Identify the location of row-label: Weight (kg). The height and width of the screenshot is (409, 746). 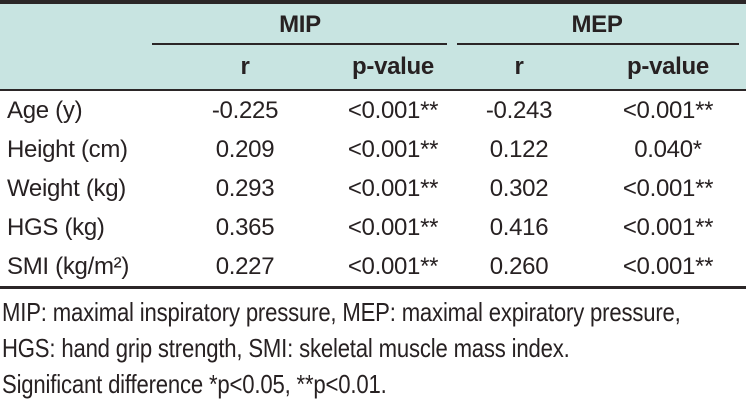
(76, 188).